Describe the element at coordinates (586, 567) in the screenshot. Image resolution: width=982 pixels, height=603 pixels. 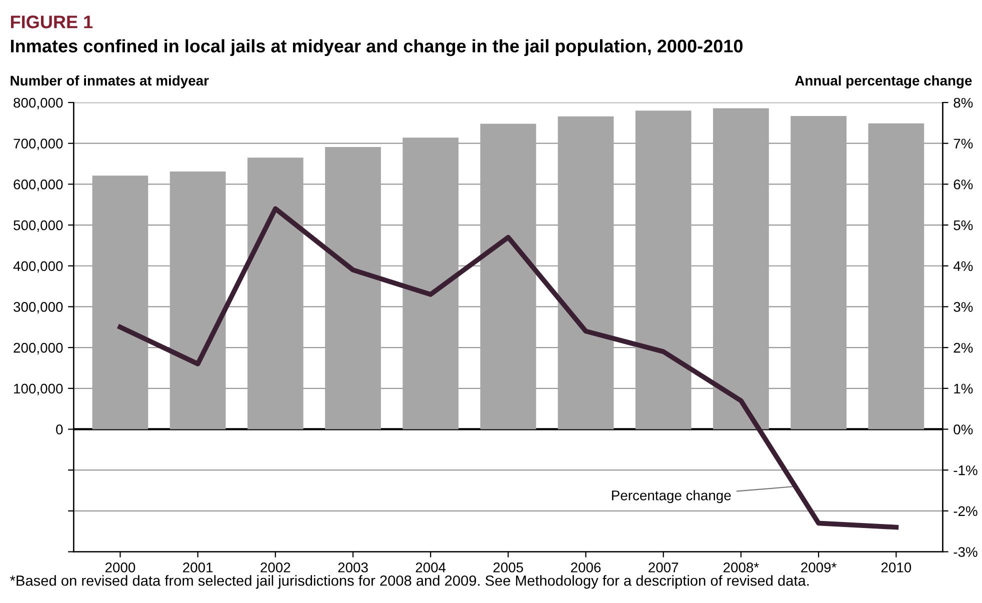
I see `x-tick-label: 2006` at that location.